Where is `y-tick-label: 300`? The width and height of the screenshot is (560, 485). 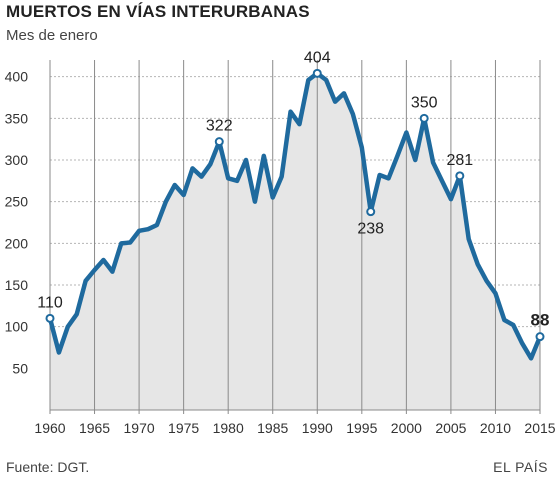 y-tick-label: 300 is located at coordinates (17, 160).